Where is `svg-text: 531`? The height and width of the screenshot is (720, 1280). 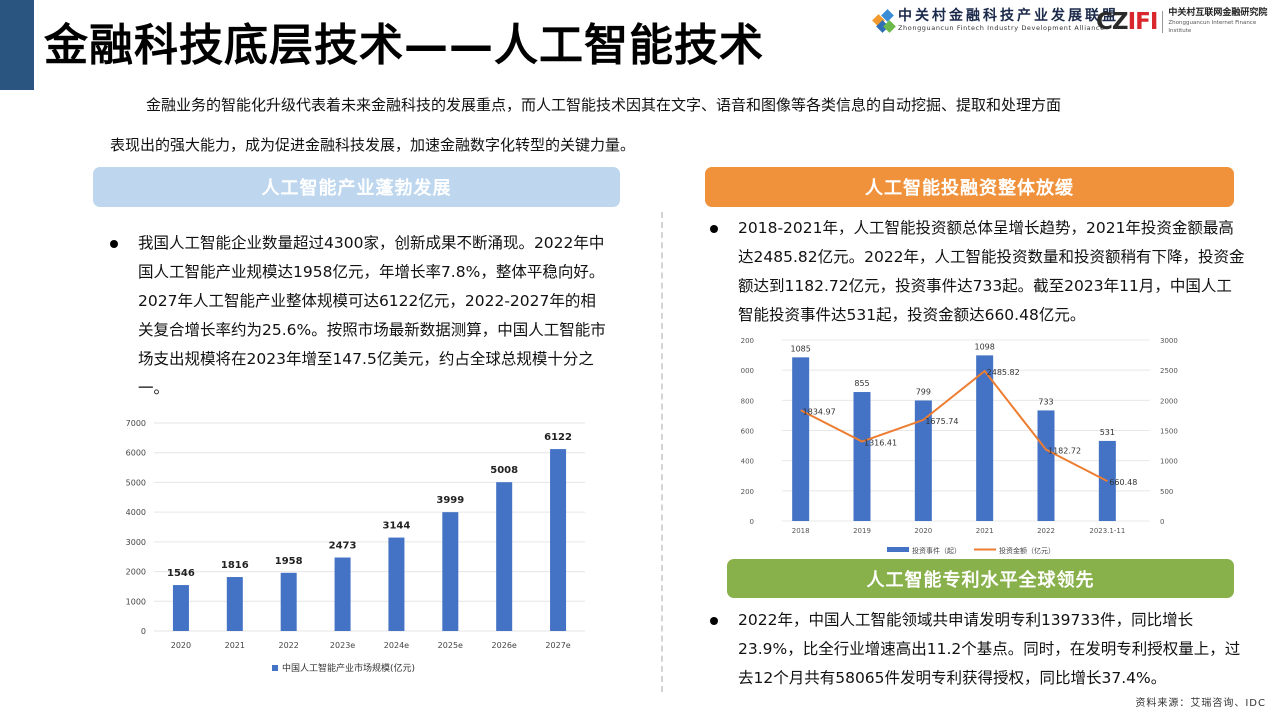 svg-text: 531 is located at coordinates (1107, 432).